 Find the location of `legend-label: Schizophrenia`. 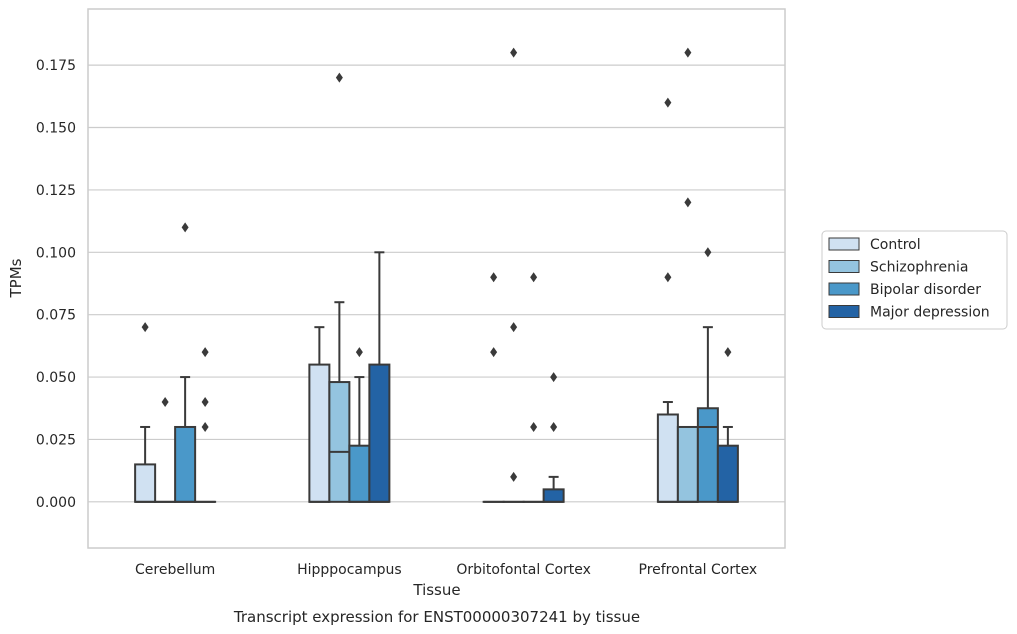

legend-label: Schizophrenia is located at coordinates (919, 268).